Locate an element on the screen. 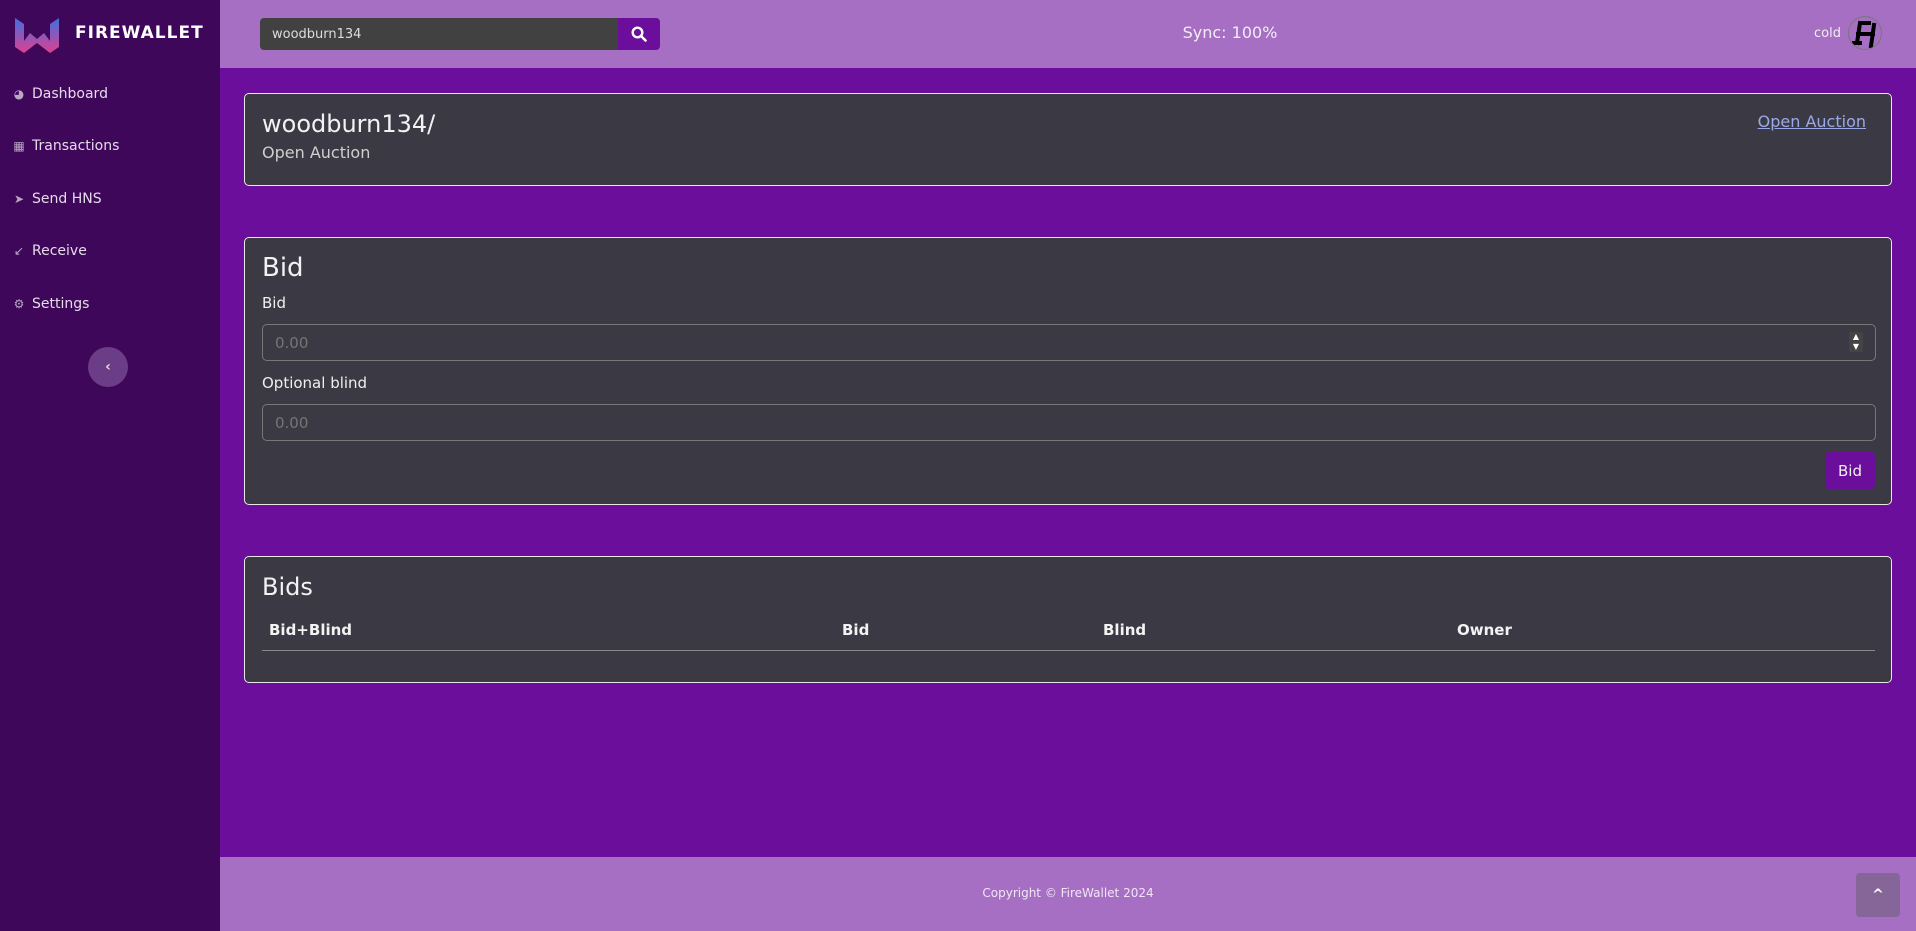  domain-header-card: woodburn134/ Open Auction Open Auction is located at coordinates (1068, 139).